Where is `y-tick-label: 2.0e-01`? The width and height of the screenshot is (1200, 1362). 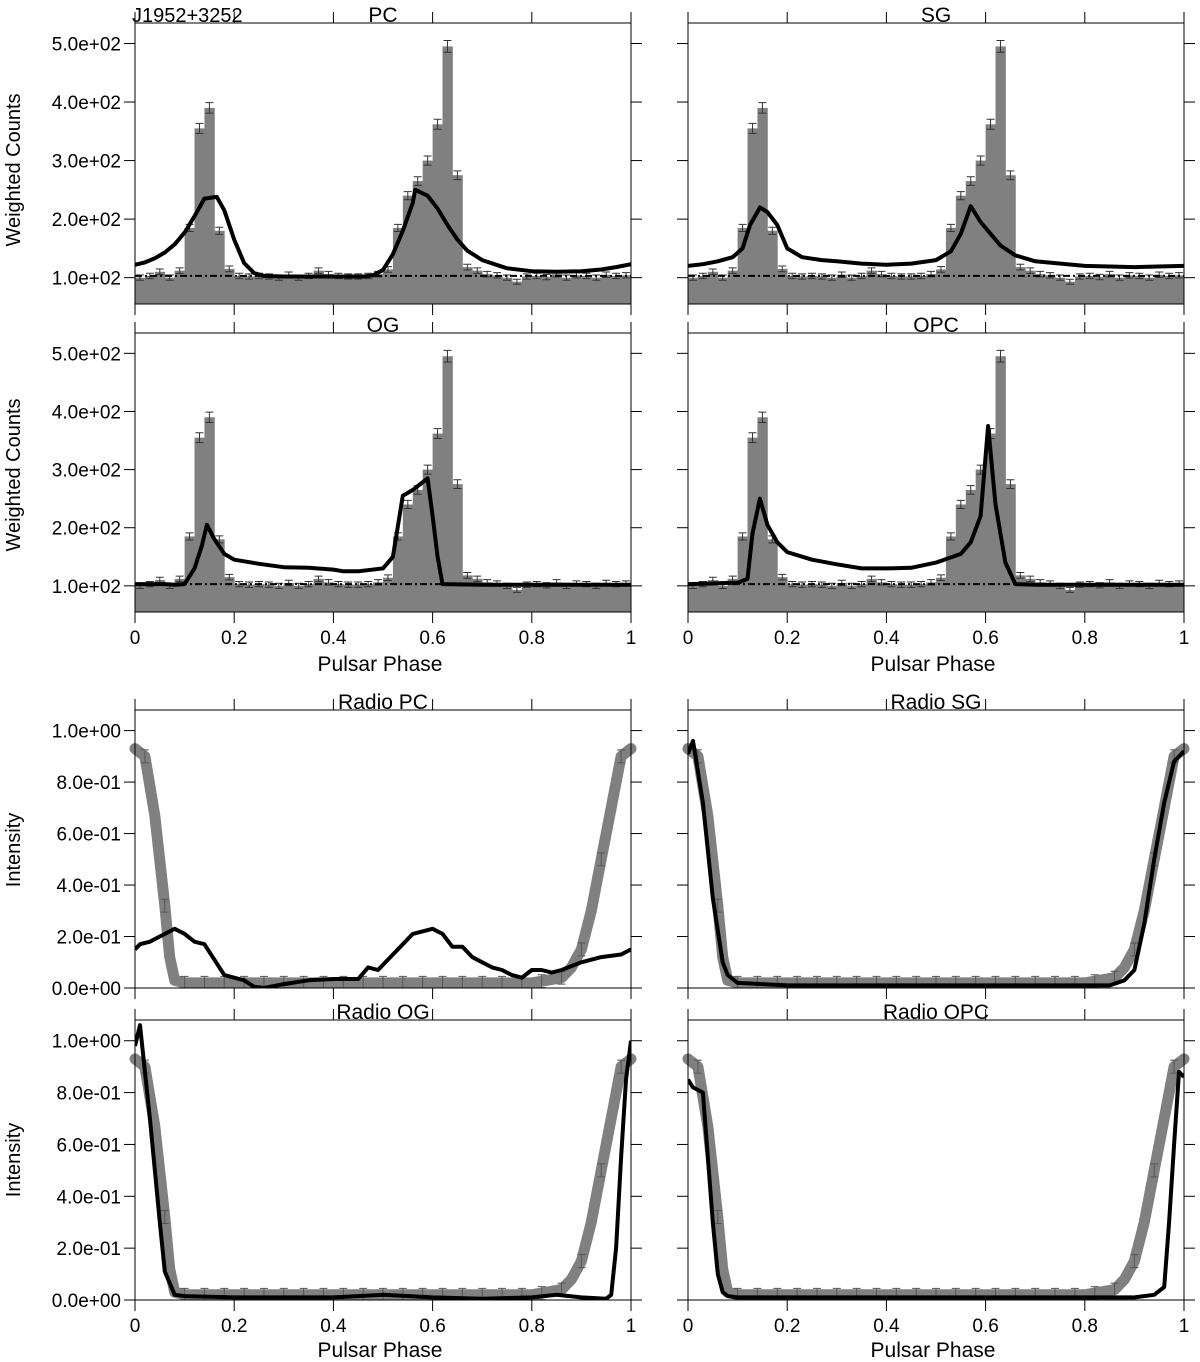
y-tick-label: 2.0e-01 is located at coordinates (89, 1249).